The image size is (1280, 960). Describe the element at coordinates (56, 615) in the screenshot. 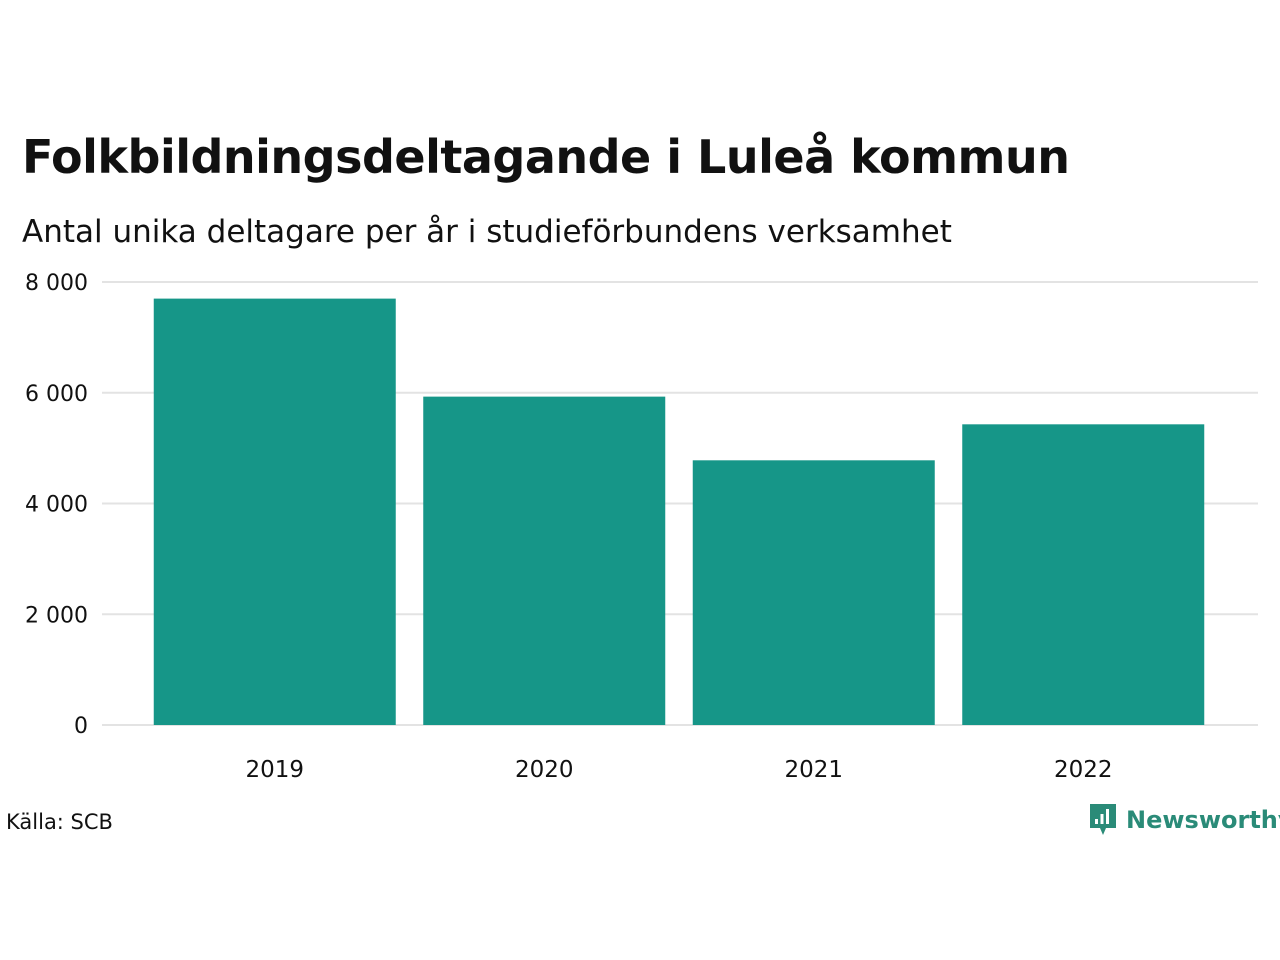

I see `y-tick-label: 2 000` at that location.